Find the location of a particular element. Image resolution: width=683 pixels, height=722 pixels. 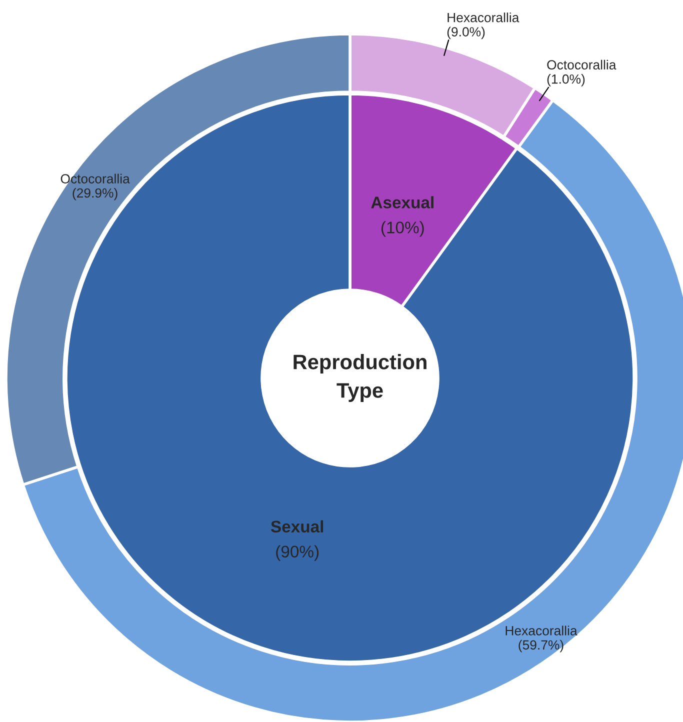

data-label: Hexacorallia (9.0%) is located at coordinates (483, 26).